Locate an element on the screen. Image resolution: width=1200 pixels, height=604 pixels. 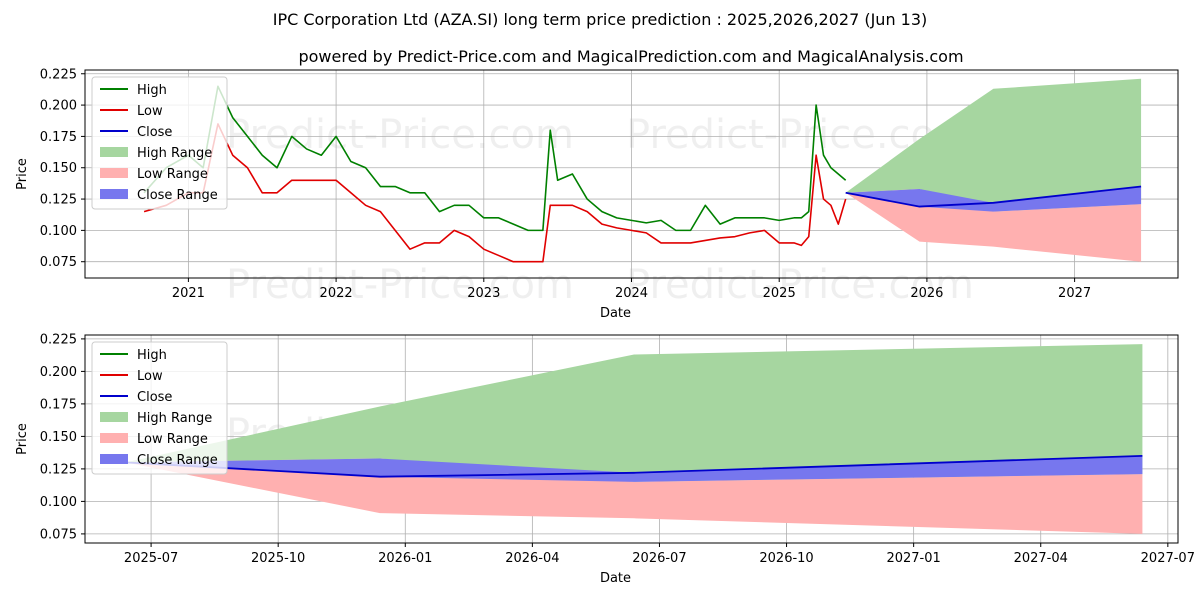
x-tick-label: 2027-04 is located at coordinates (1041, 558).